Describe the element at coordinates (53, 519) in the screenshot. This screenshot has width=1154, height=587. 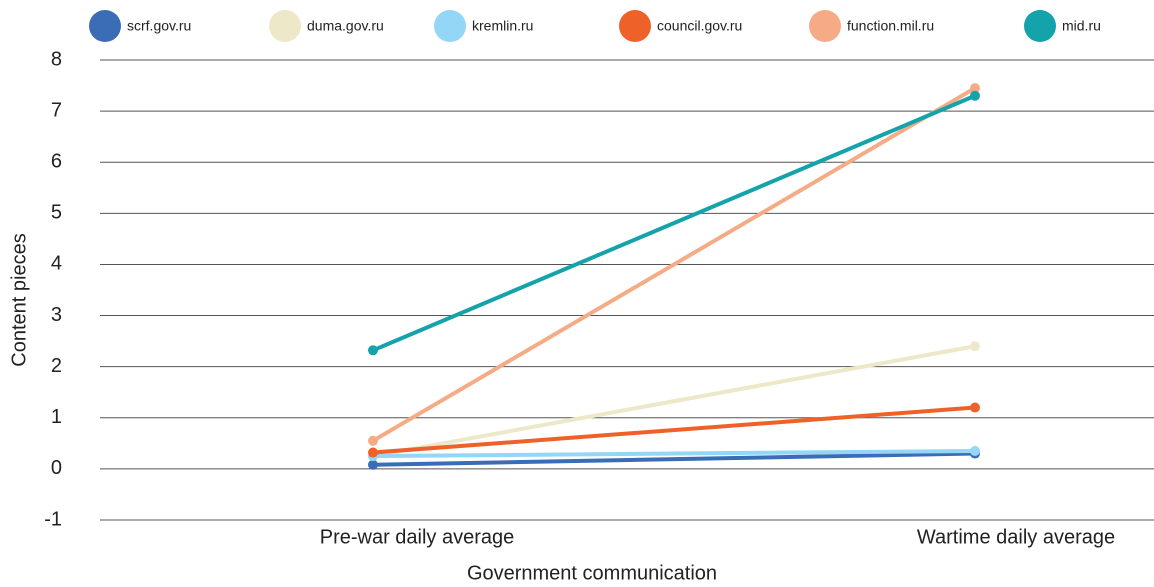
I see `y-tick-label: -1` at that location.